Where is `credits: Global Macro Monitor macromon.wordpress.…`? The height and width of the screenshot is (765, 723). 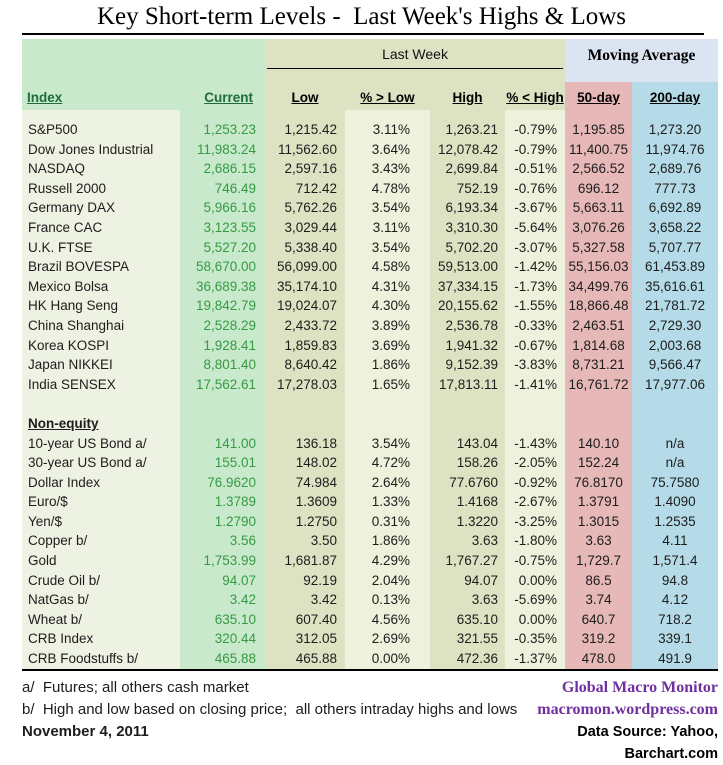
credits: Global Macro Monitor macromon.wordpress.… is located at coordinates (605, 721).